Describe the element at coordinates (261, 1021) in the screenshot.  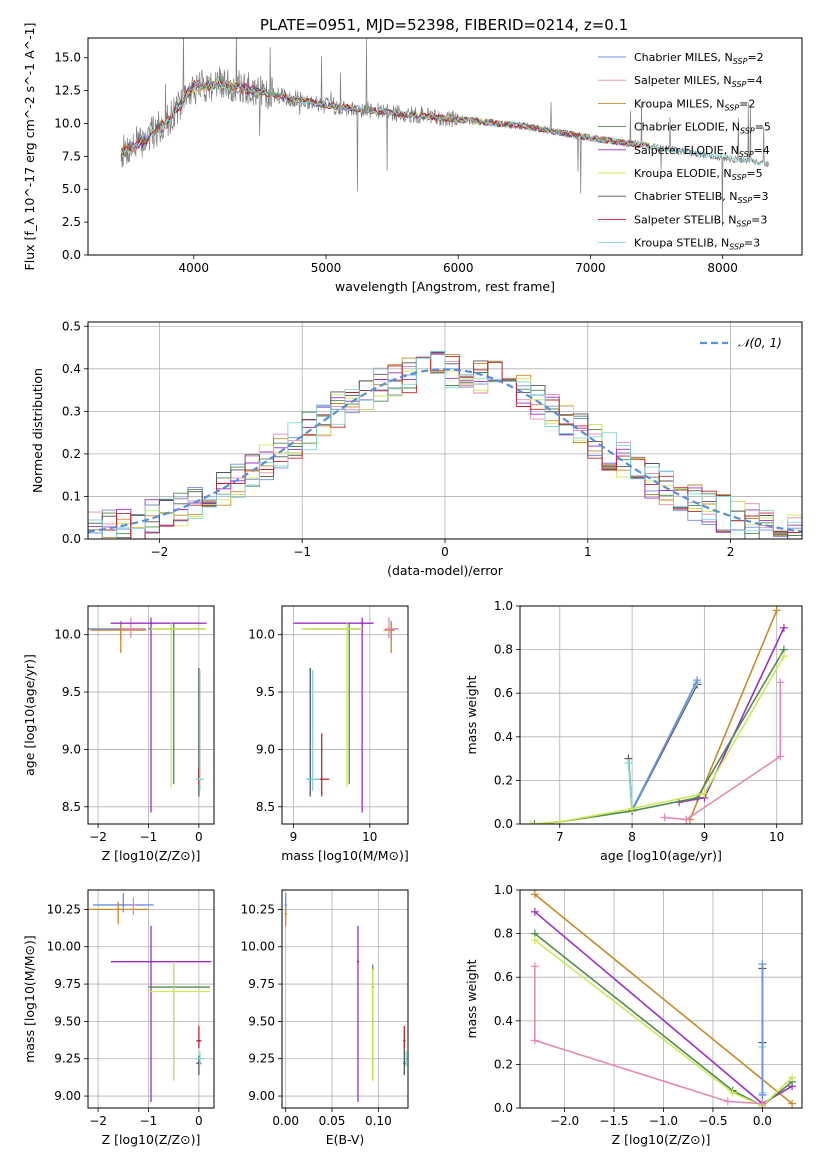
I see `tick-label-y: 9.50` at that location.